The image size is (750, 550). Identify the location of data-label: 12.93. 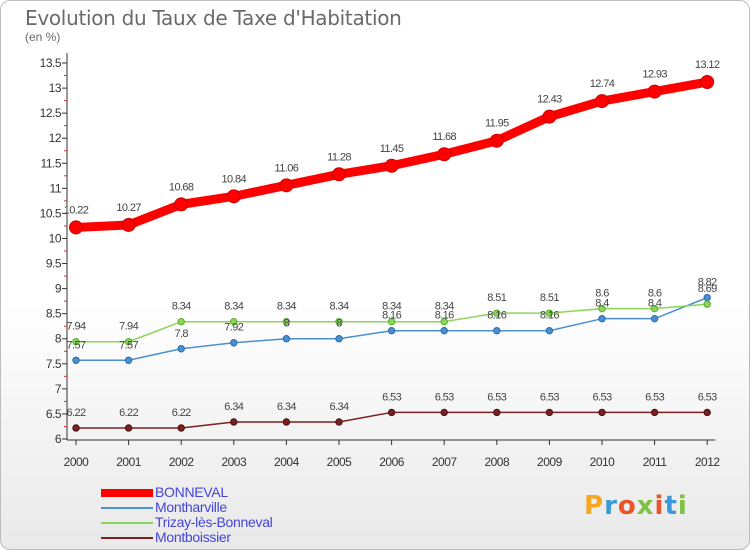
(654, 75).